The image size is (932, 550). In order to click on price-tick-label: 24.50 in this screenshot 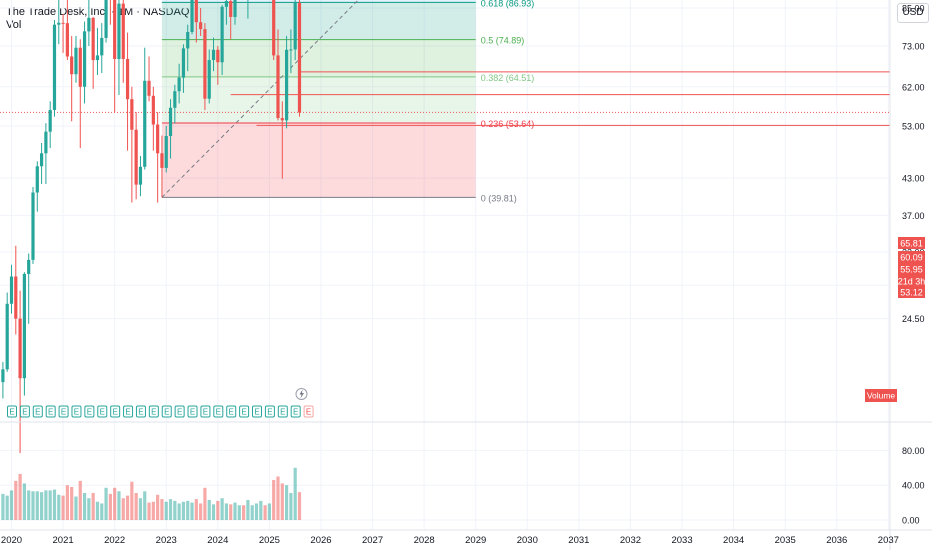, I will do `click(913, 319)`.